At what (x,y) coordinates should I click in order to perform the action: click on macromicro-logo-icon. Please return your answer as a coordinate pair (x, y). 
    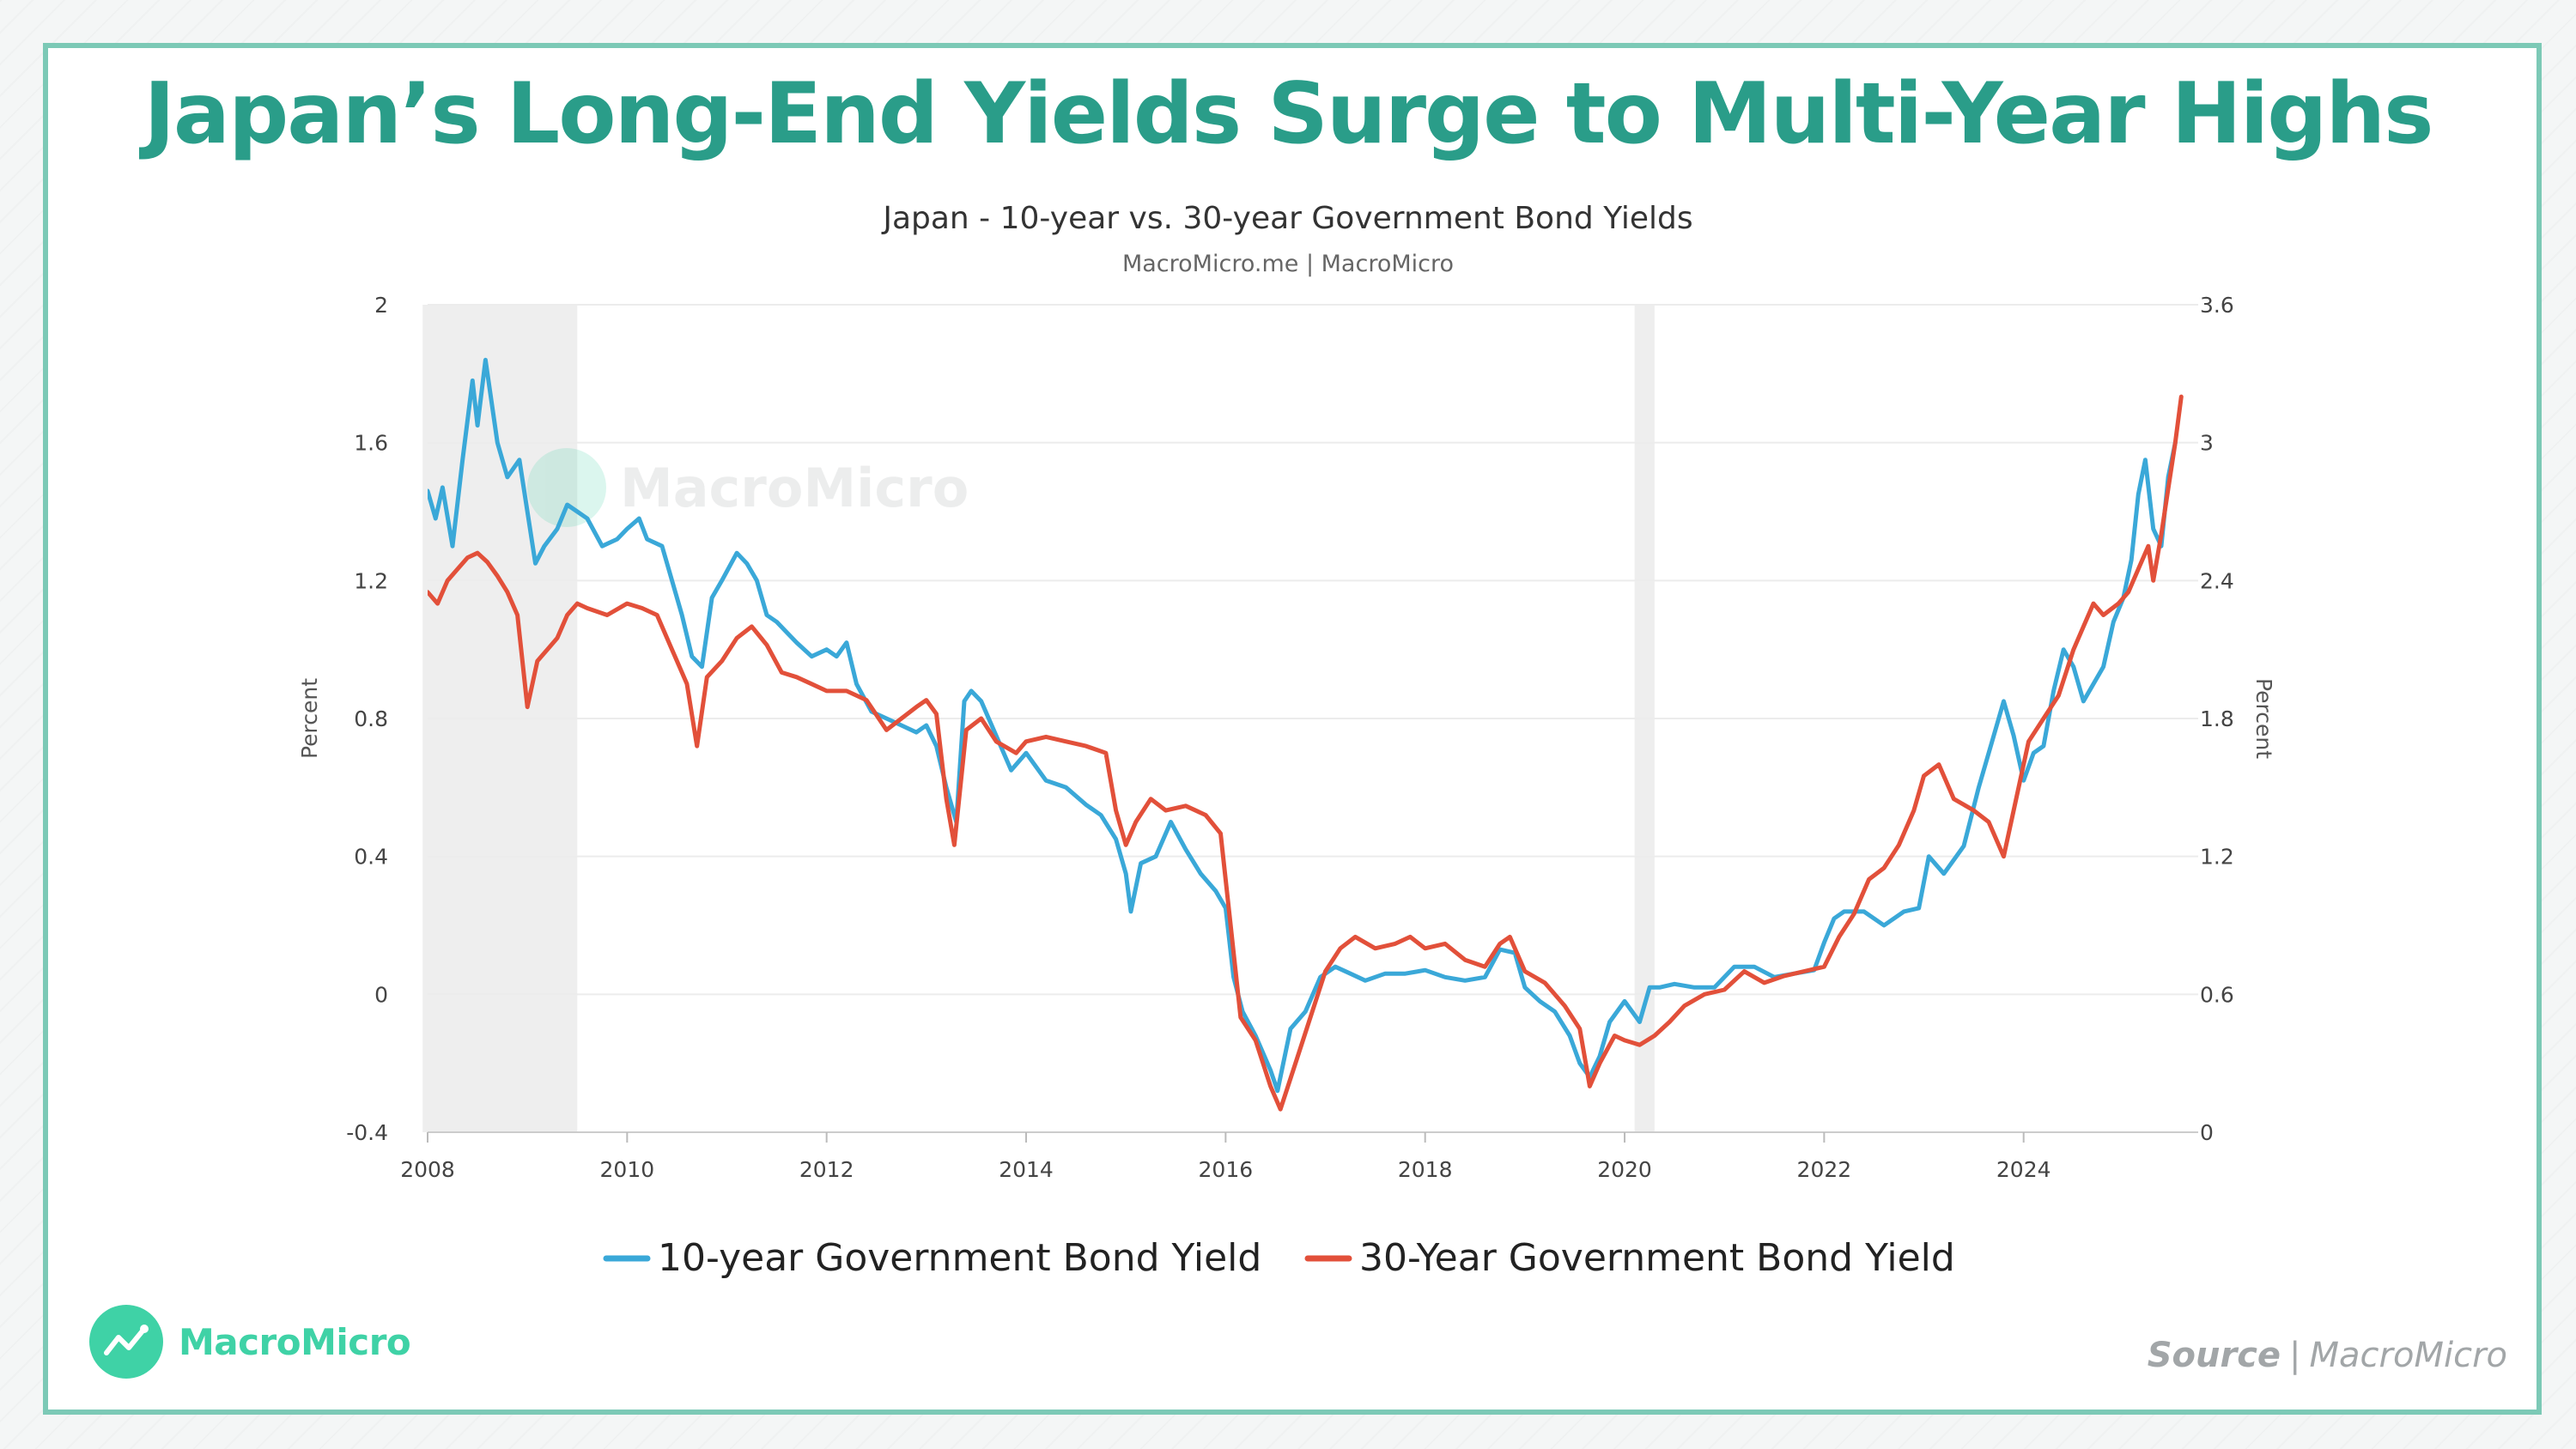
    Looking at the image, I should click on (126, 1342).